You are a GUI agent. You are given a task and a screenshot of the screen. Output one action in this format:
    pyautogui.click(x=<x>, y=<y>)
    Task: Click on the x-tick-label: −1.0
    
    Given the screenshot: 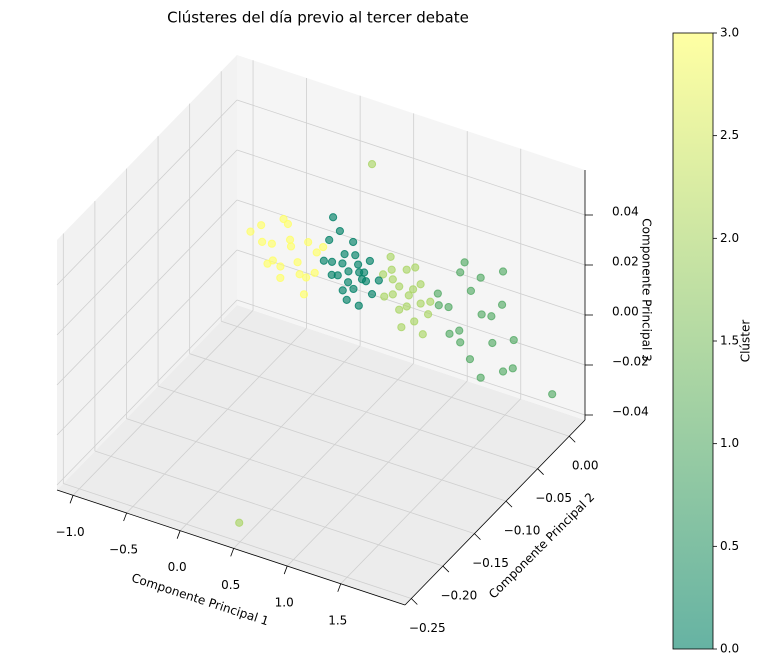 What is the action you would take?
    pyautogui.click(x=69, y=532)
    